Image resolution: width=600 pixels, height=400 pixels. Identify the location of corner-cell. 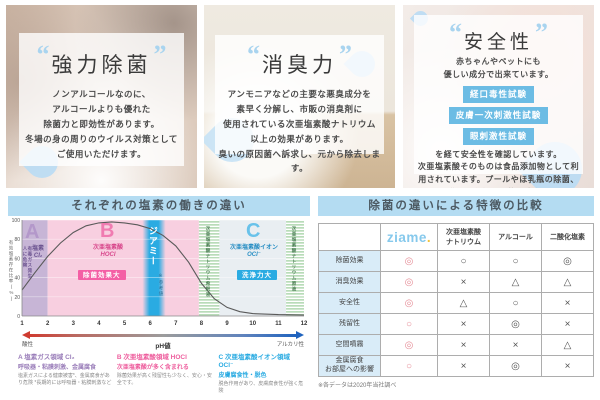
(349, 237).